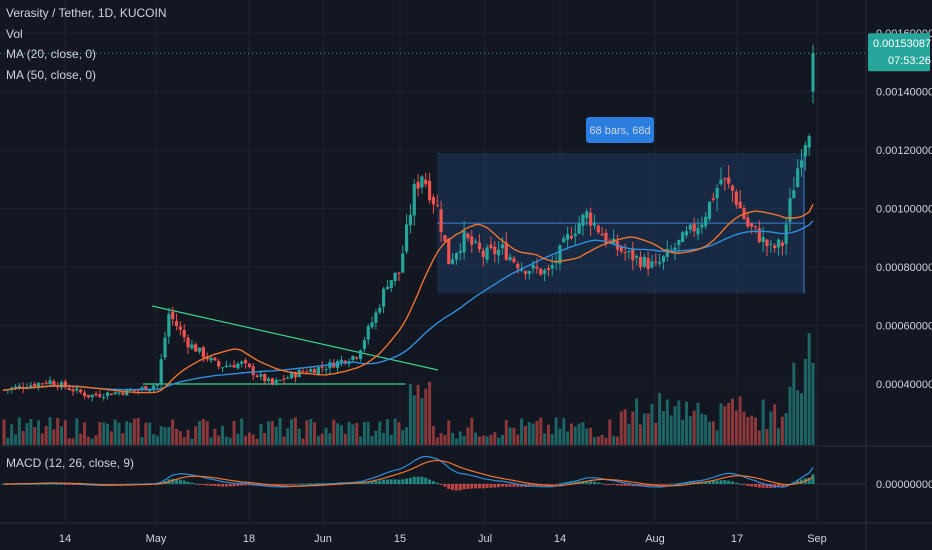  Describe the element at coordinates (409, 473) in the screenshot. I see `macd-signal-line` at that location.